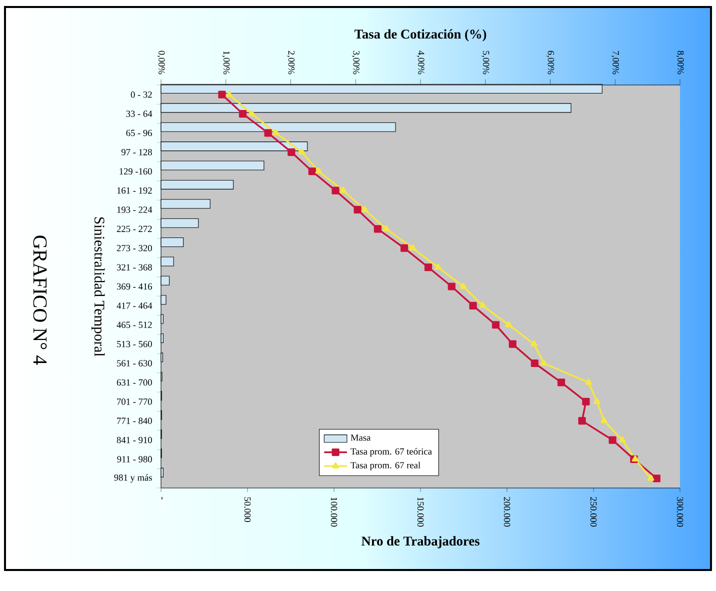  What do you see at coordinates (134, 459) in the screenshot?
I see `y-tick-label: 911 - 980` at bounding box center [134, 459].